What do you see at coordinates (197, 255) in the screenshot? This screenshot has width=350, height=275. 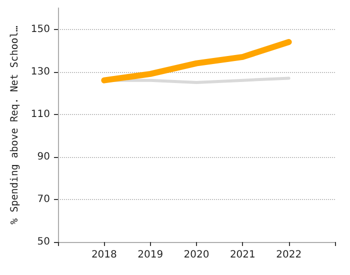 I see `x-tick-label: 2020` at bounding box center [197, 255].